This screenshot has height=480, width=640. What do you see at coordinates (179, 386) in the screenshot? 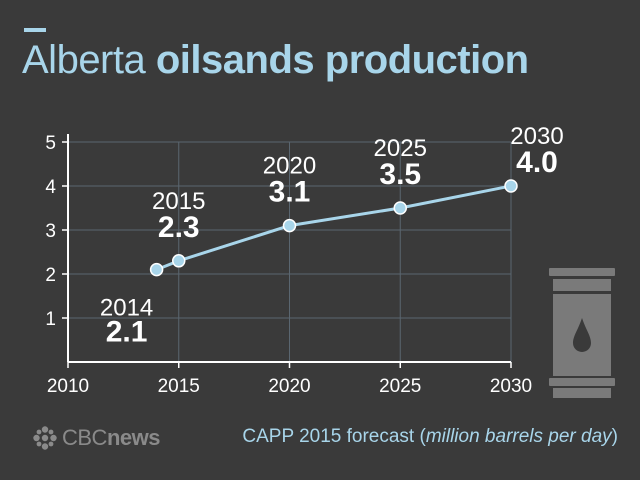
I see `x-tick-label-2015: 2015` at bounding box center [179, 386].